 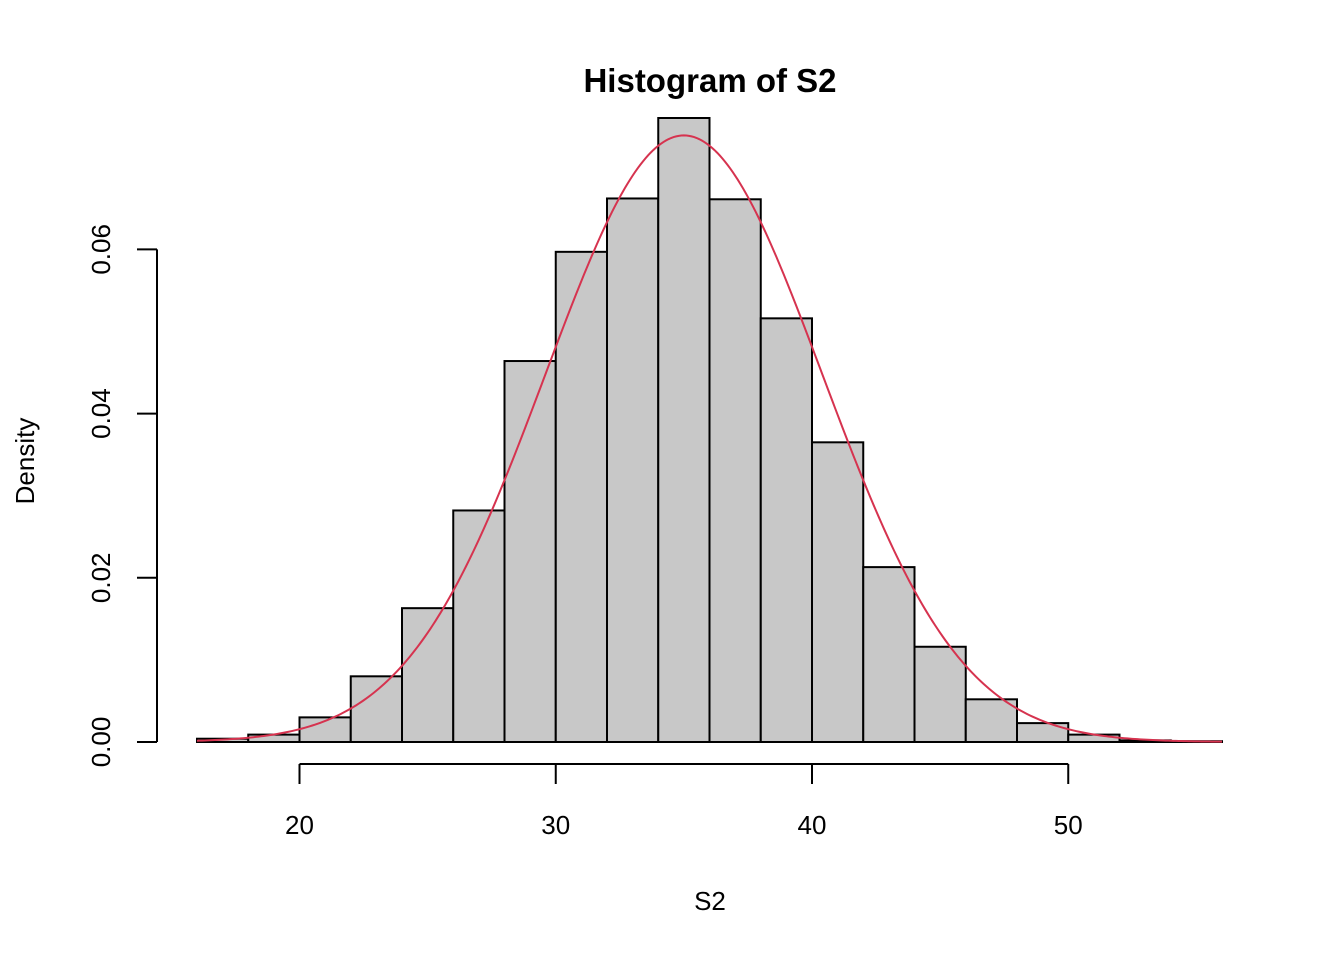 I want to click on x-tick-label: 30, so click(x=555, y=825).